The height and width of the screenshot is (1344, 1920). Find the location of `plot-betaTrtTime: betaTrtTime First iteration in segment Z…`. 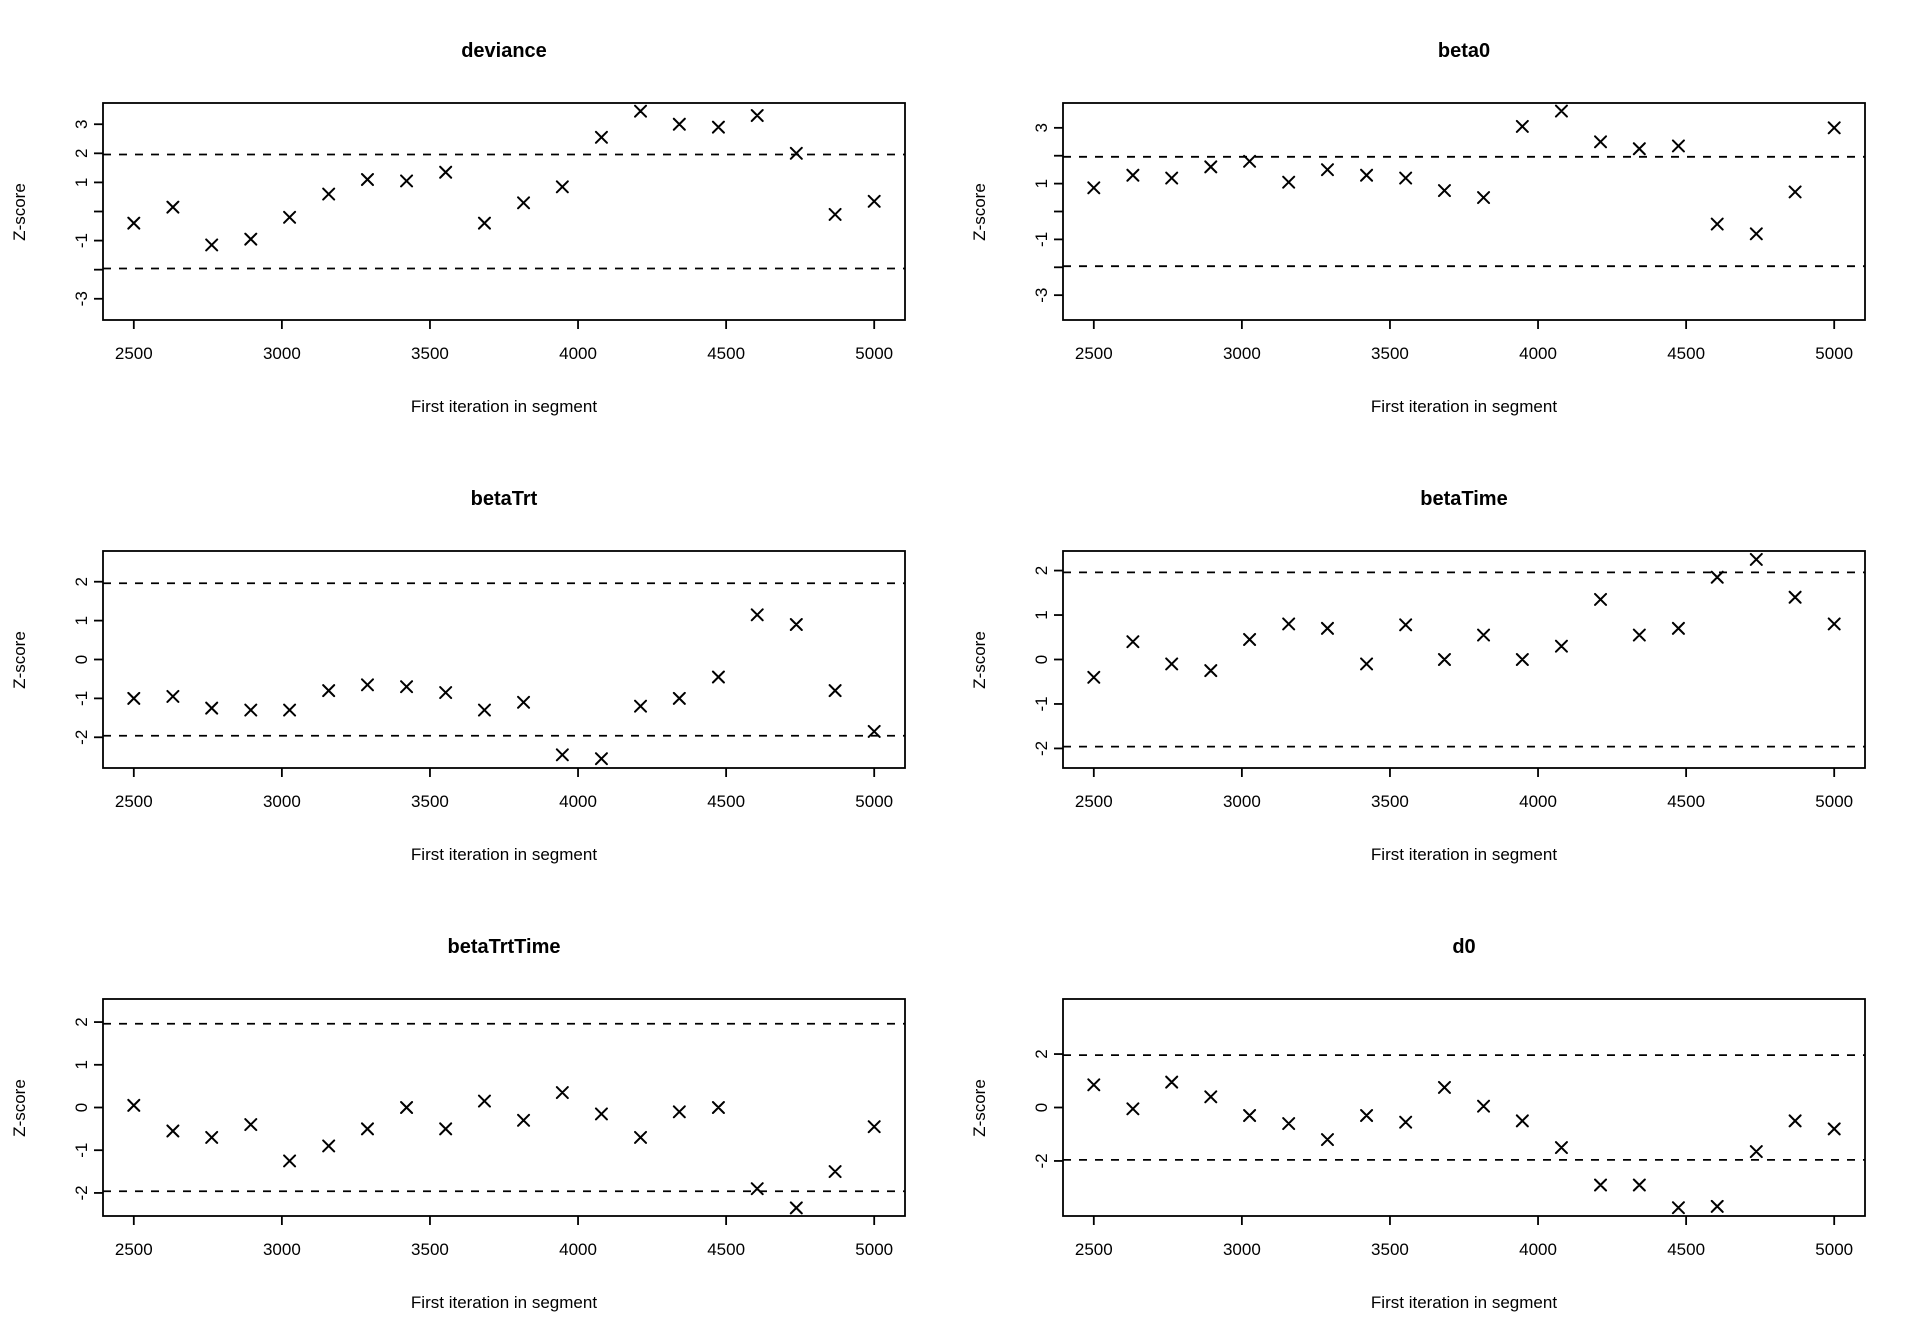

plot-betaTrtTime: betaTrtTime First iteration in segment Z… is located at coordinates (458, 1124).